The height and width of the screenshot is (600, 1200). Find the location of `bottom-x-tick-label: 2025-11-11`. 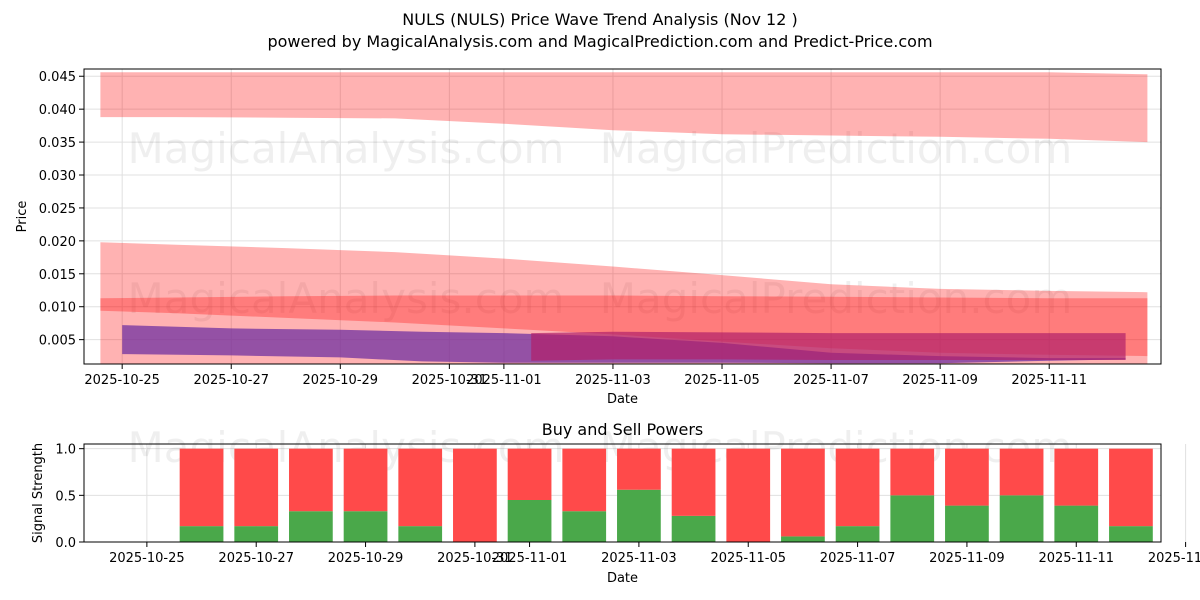

bottom-x-tick-label: 2025-11-11 is located at coordinates (1076, 558).